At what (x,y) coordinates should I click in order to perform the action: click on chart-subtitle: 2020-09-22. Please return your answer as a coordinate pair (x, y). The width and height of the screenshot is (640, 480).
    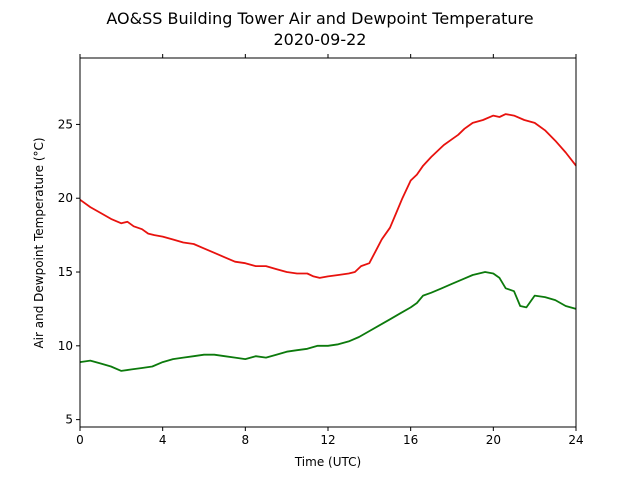
    Looking at the image, I should click on (320, 39).